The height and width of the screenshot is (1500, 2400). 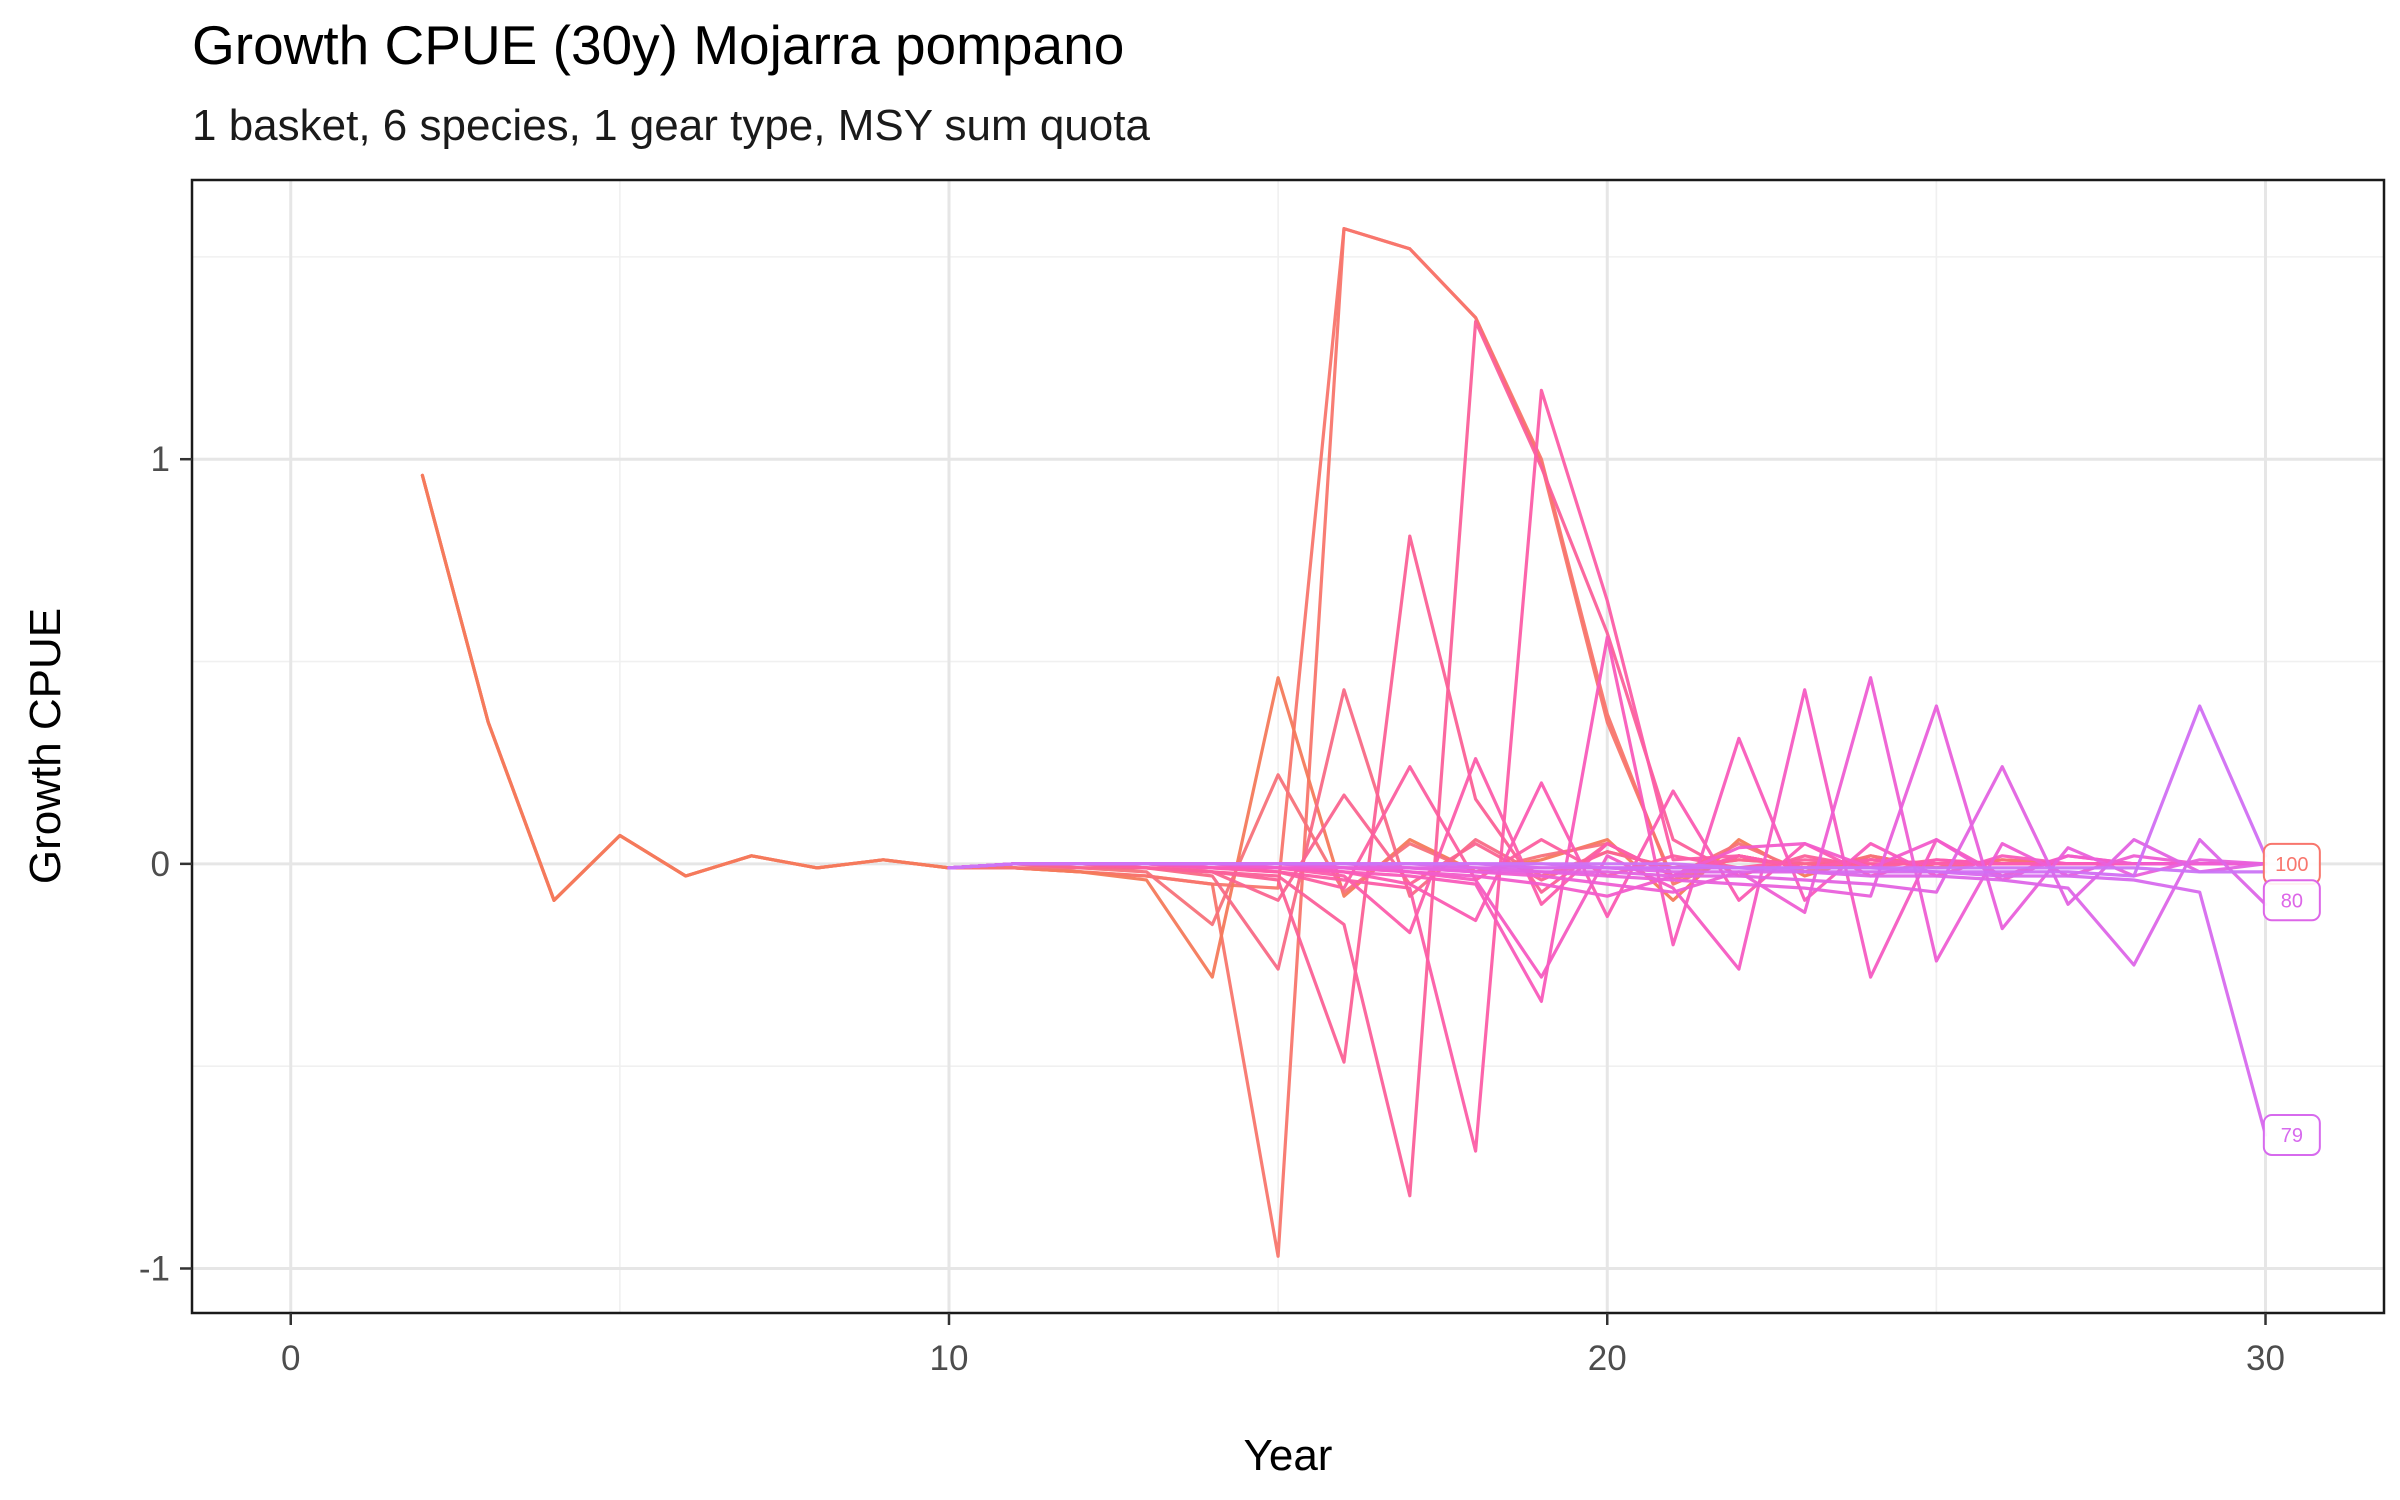 What do you see at coordinates (2265, 1358) in the screenshot?
I see `x-tick-label: 30` at bounding box center [2265, 1358].